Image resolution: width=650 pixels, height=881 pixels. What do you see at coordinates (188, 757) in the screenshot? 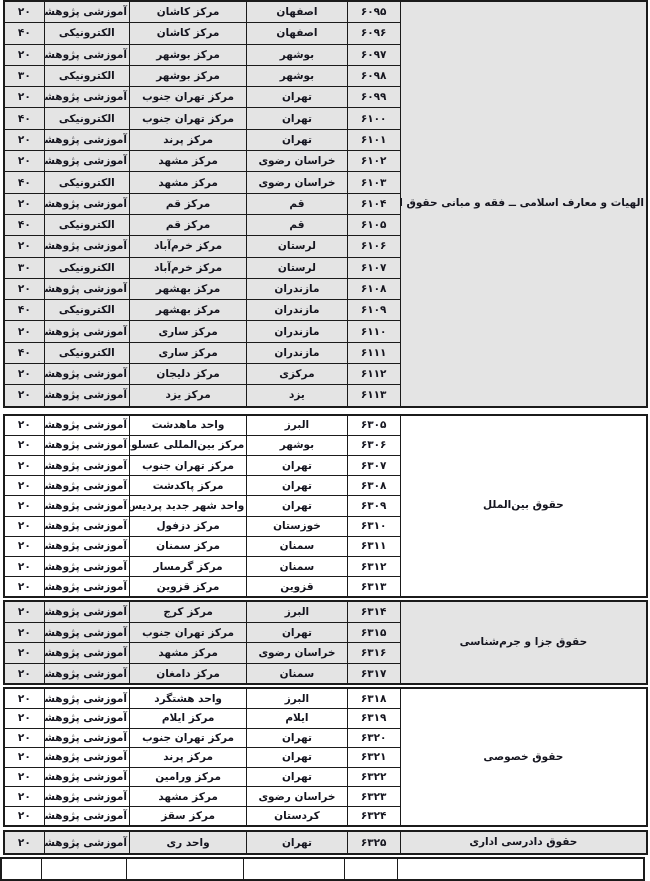
I see `center-cell: مرکز پرند` at bounding box center [188, 757].